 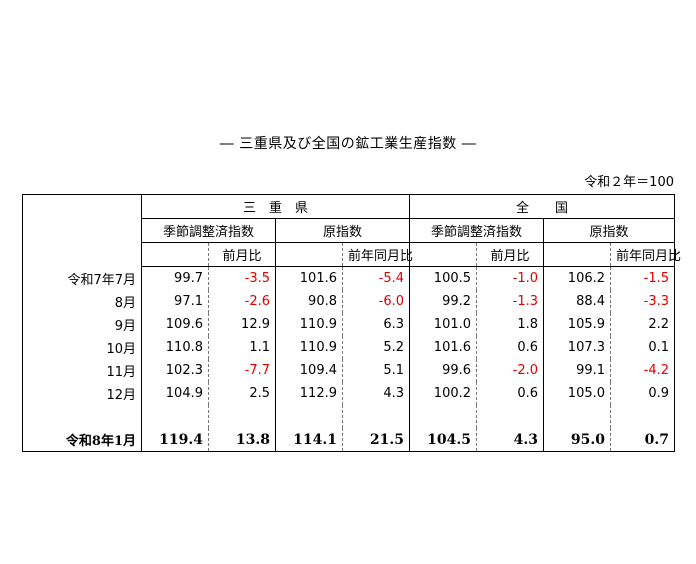 What do you see at coordinates (82, 230) in the screenshot?
I see `corner-cell` at bounding box center [82, 230].